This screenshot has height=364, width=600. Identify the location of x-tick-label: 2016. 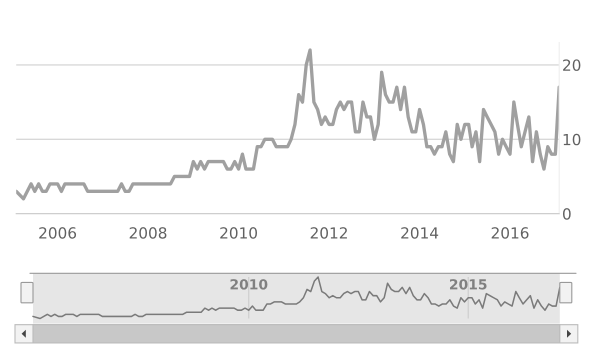
(510, 233).